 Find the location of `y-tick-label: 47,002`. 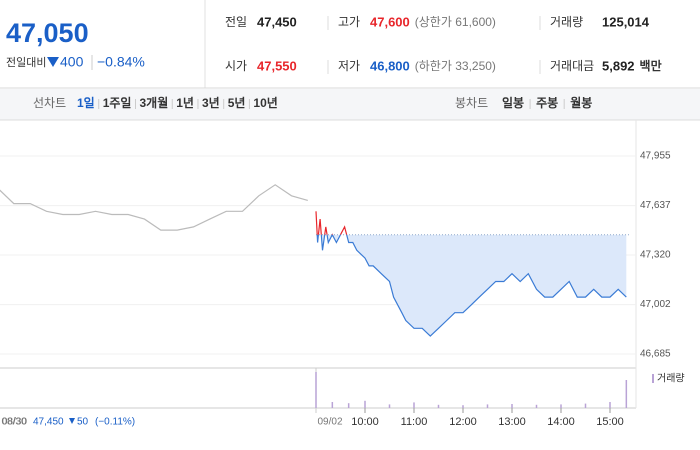

y-tick-label: 47,002 is located at coordinates (655, 304).